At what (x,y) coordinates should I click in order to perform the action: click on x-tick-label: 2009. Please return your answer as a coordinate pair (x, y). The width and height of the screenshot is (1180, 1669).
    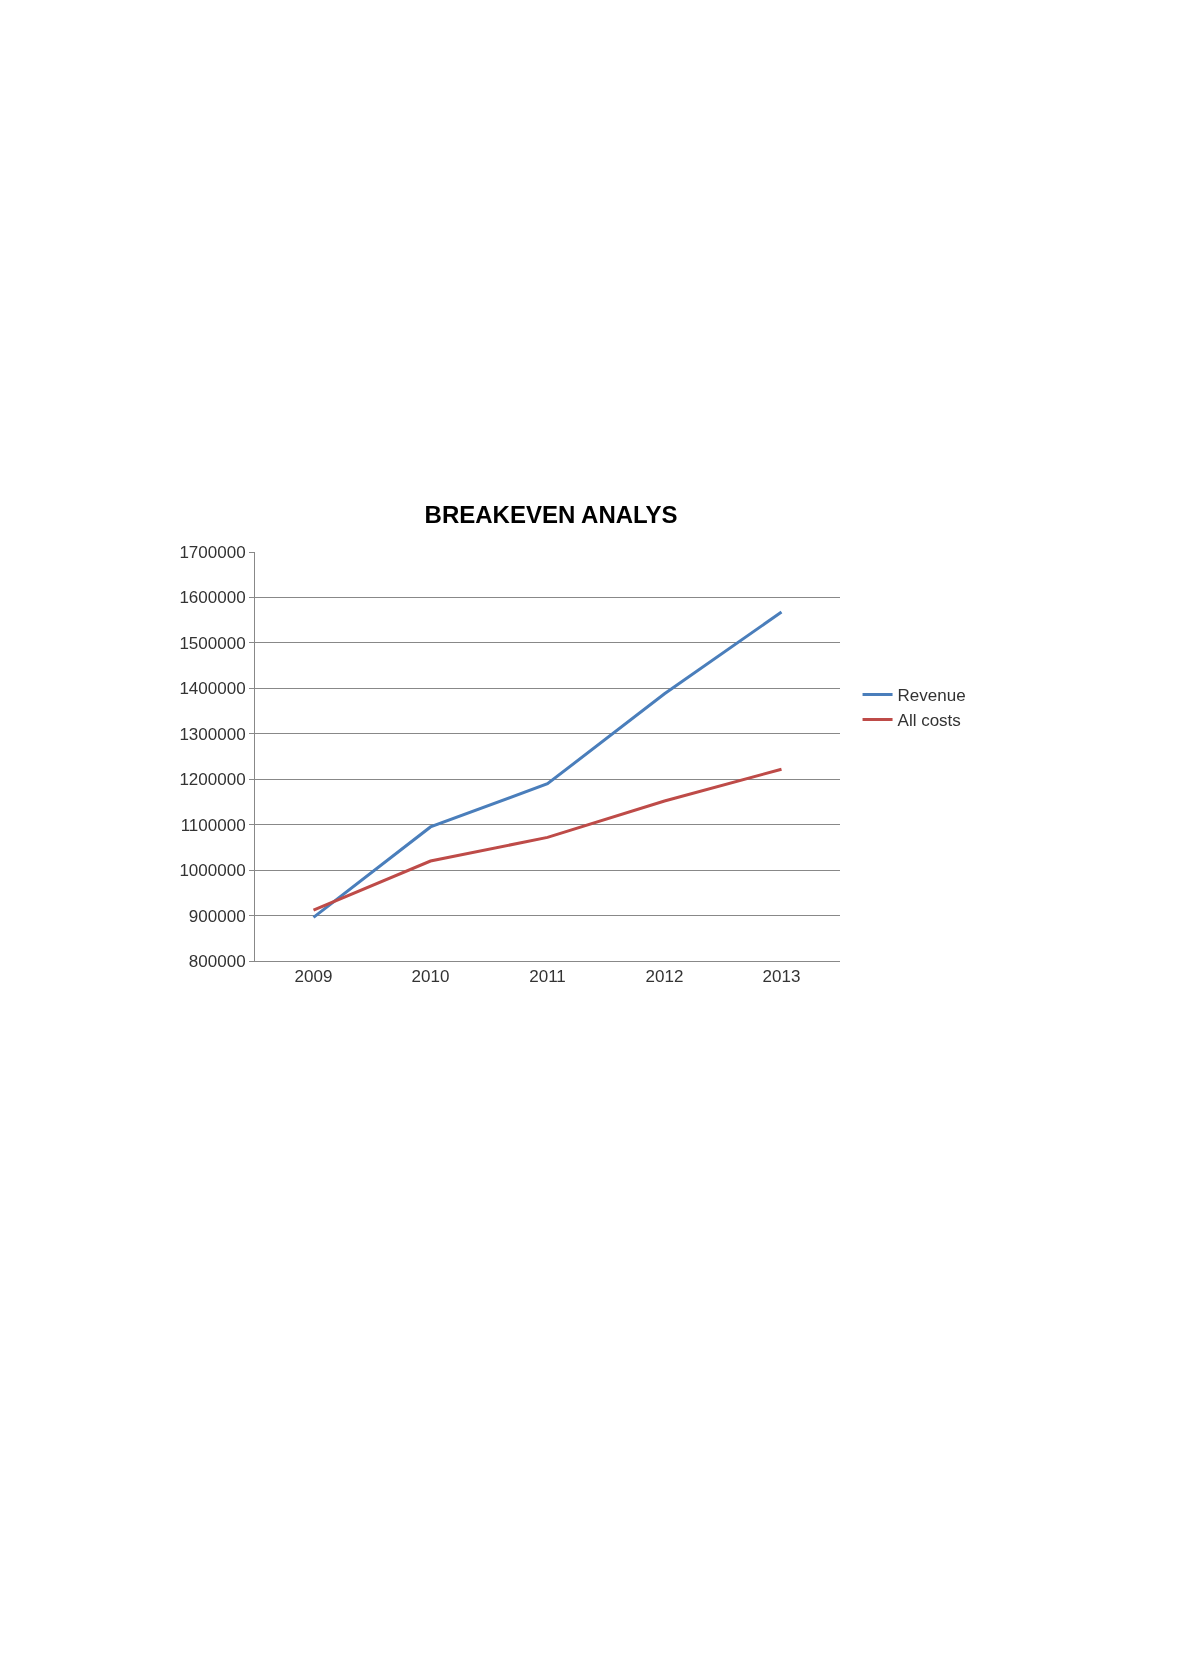
    Looking at the image, I should click on (313, 977).